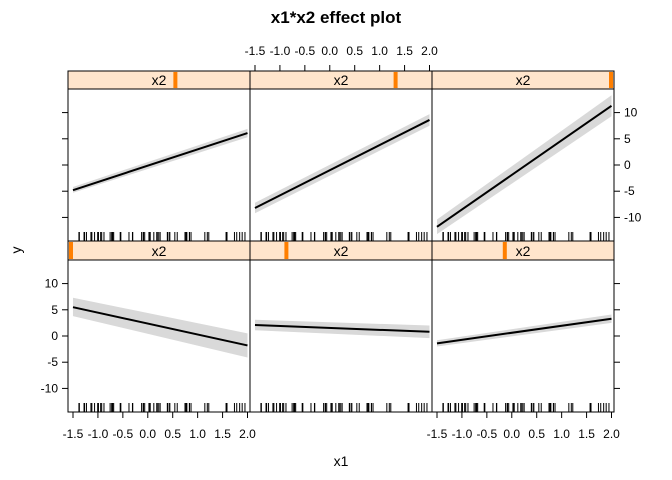  What do you see at coordinates (16, 250) in the screenshot?
I see `y-axis-title: y` at bounding box center [16, 250].